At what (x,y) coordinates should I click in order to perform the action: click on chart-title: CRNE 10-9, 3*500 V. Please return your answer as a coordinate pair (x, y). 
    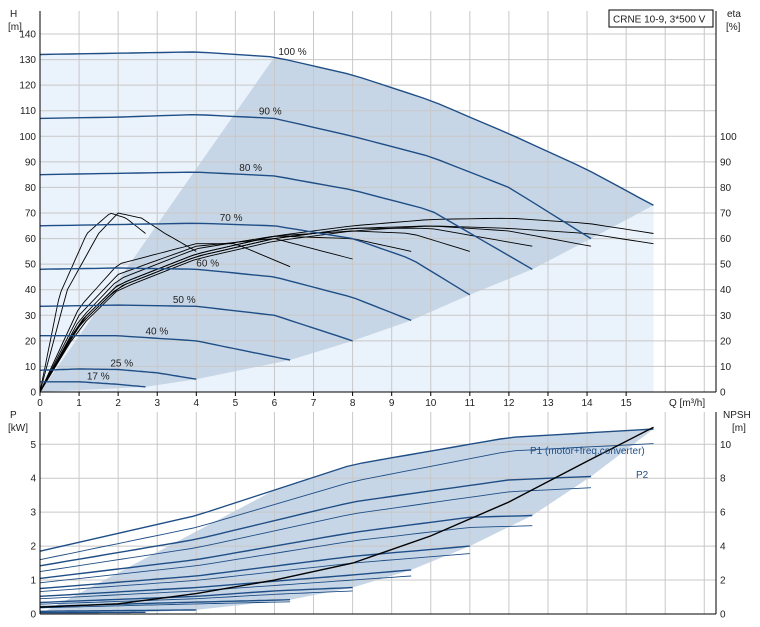
    Looking at the image, I should click on (659, 20).